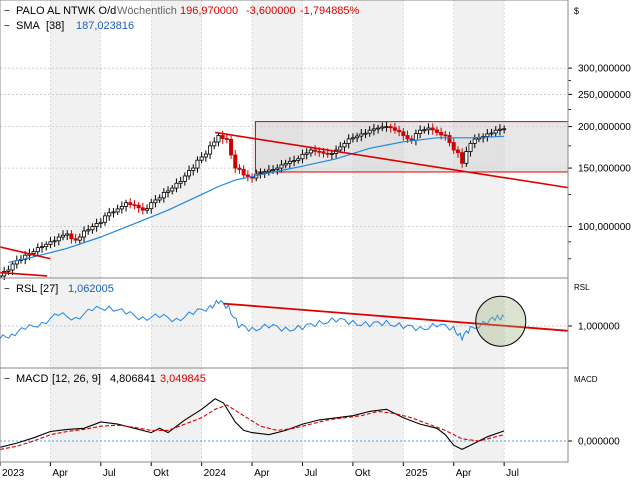 The image size is (640, 480). I want to click on macd-signal-line, so click(252, 427).